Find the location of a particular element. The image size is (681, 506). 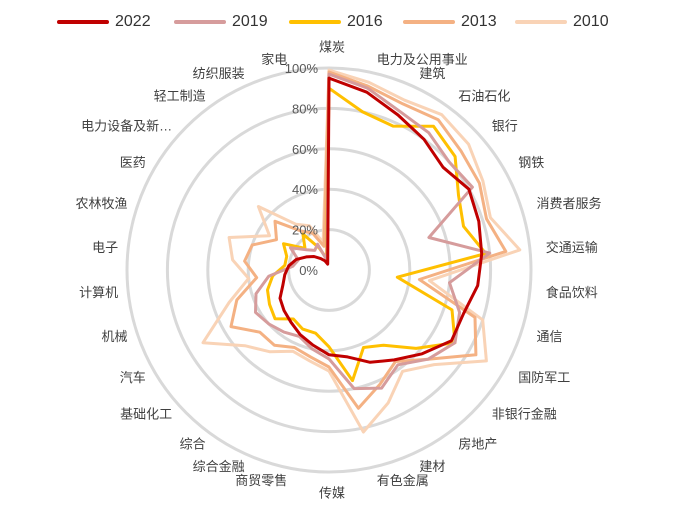

legend-item: 2016 is located at coordinates (336, 22).